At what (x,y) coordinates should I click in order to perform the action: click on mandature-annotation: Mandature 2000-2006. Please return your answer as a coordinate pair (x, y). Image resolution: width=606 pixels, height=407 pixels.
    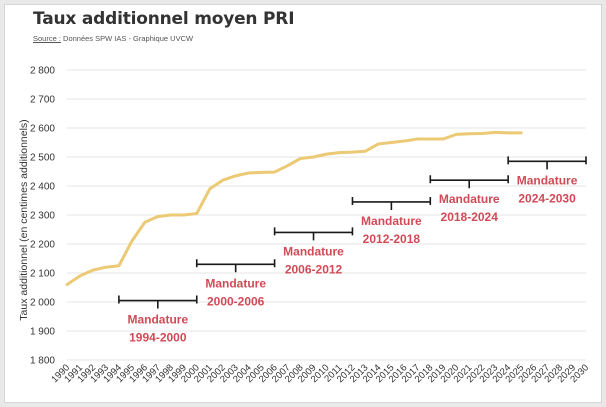
    Looking at the image, I should click on (235, 283).